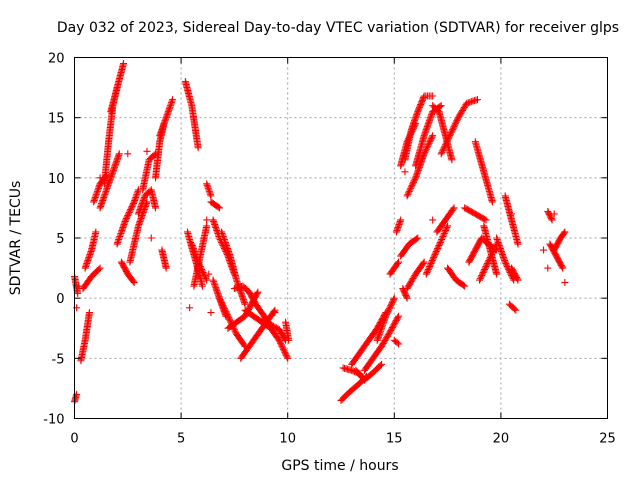 This screenshot has width=640, height=480. Describe the element at coordinates (56, 59) in the screenshot. I see `y-tick-label: 20` at that location.